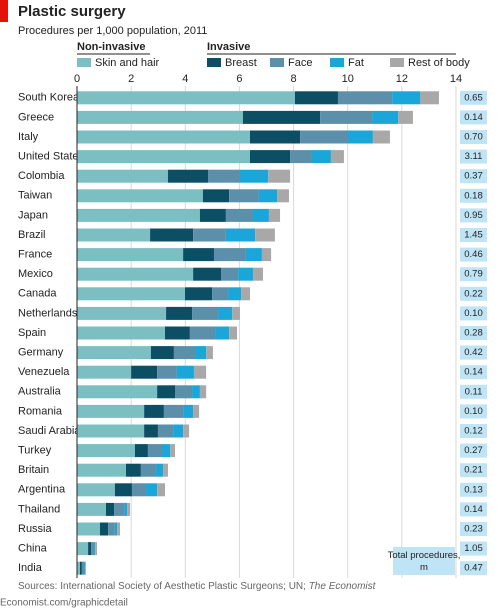  I want to click on y-tick-label: Argentina, so click(42, 490).